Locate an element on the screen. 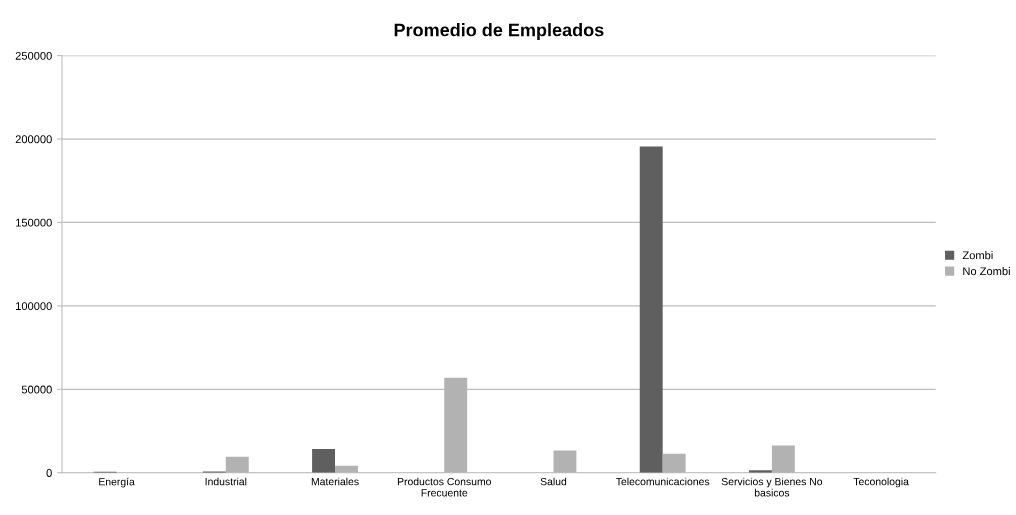 Image resolution: width=1016 pixels, height=515 pixels. y-tick-label: 150000 is located at coordinates (34, 222).